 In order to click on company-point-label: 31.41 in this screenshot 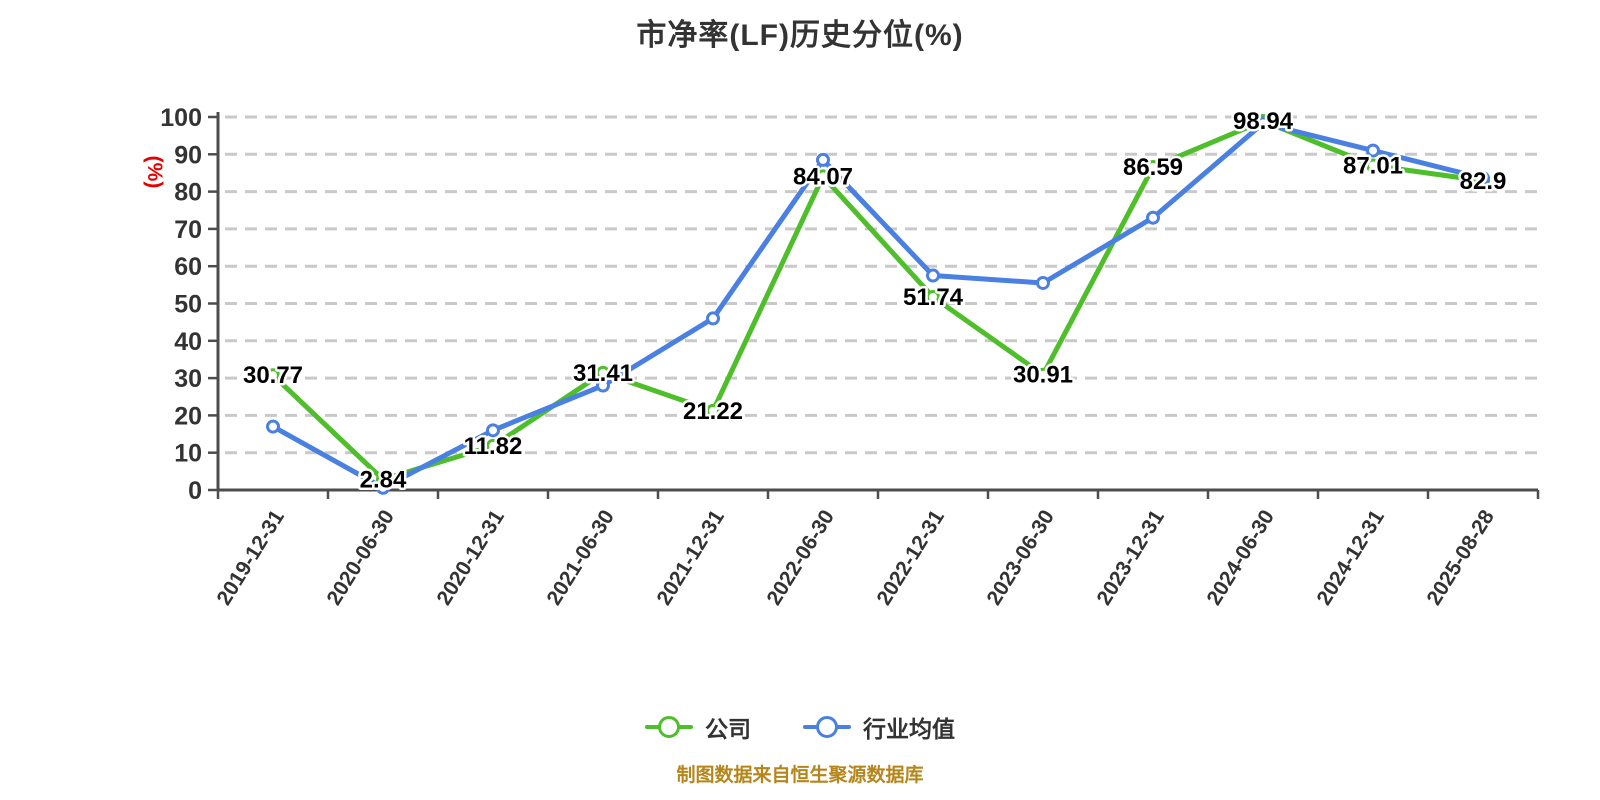, I will do `click(603, 373)`.